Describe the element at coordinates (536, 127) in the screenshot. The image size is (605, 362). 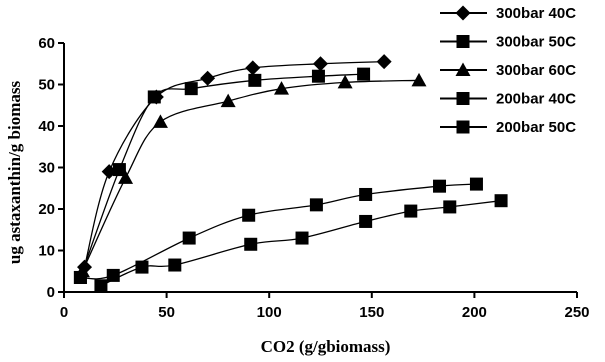
I see `legend-label: 200bar 50C` at that location.